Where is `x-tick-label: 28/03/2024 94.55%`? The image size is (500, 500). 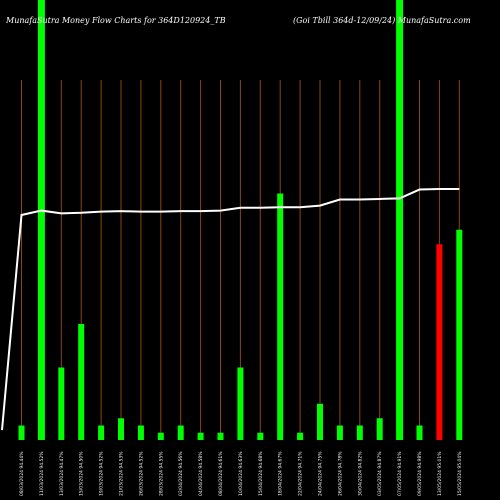
x-tick-label: 28/03/2024 94.55% is located at coordinates (161, 473).